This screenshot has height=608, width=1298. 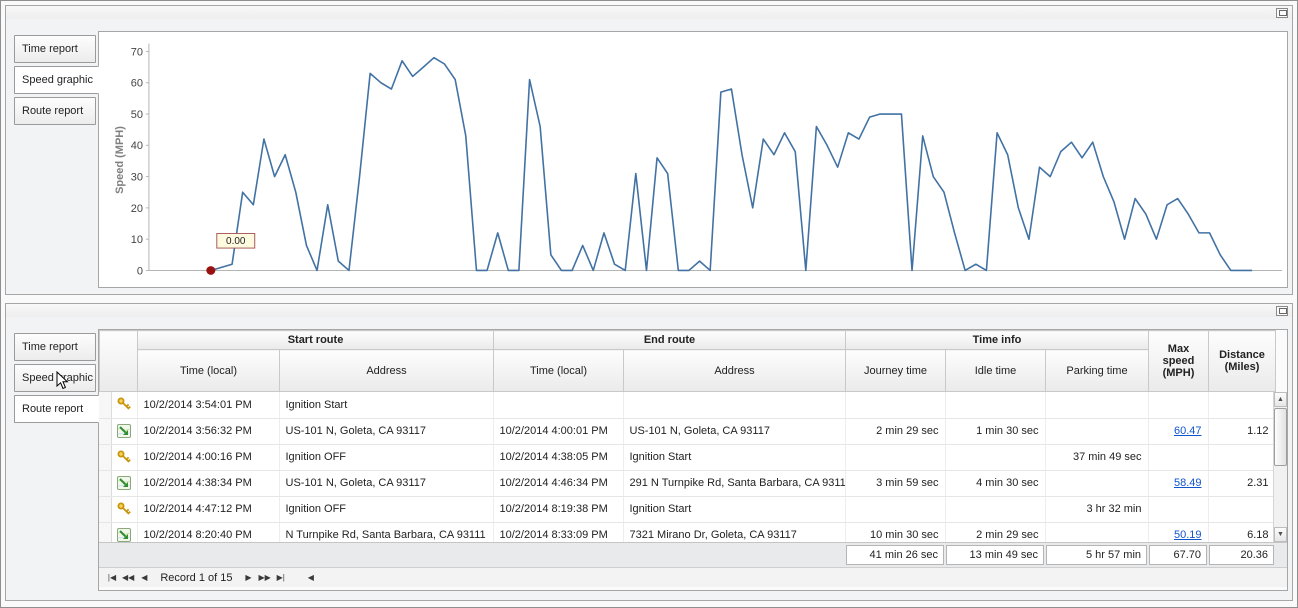 What do you see at coordinates (1178, 361) in the screenshot?
I see `column-header-max-speed: Max speed (MPH)` at bounding box center [1178, 361].